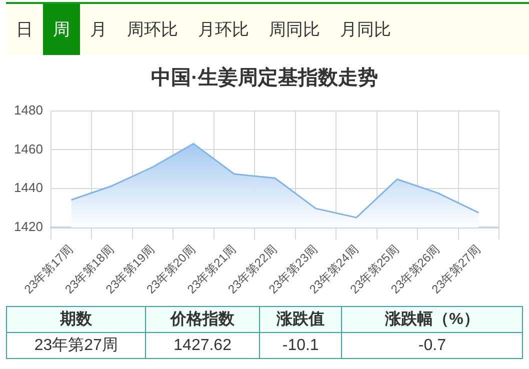  Describe the element at coordinates (24, 30) in the screenshot. I see `text: 日` at that location.